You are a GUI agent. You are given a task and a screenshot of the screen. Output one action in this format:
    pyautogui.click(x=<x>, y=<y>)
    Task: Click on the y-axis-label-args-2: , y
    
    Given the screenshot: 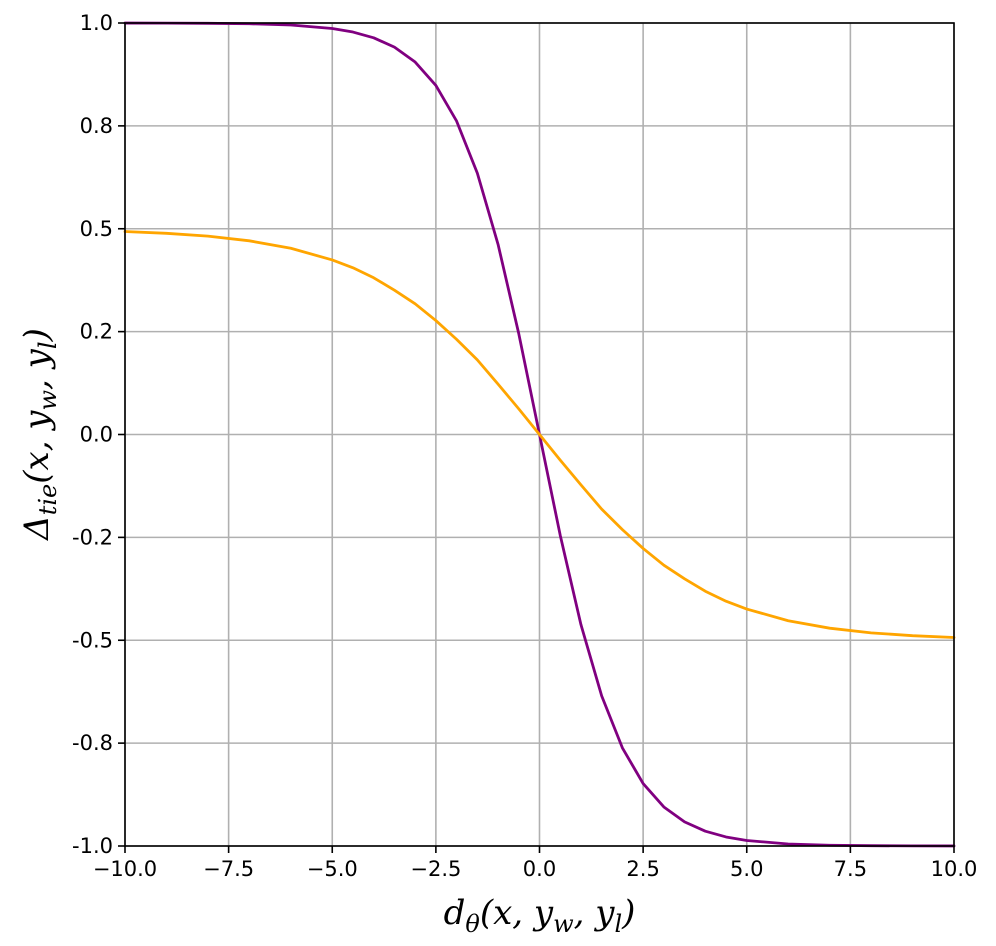 What is the action you would take?
    pyautogui.click(x=37, y=369)
    